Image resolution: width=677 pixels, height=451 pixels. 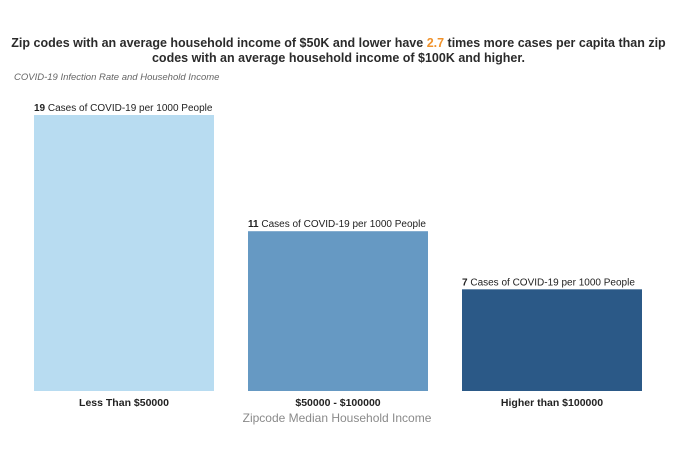 What do you see at coordinates (40, 108) in the screenshot?
I see `bar-value-0: 19` at bounding box center [40, 108].